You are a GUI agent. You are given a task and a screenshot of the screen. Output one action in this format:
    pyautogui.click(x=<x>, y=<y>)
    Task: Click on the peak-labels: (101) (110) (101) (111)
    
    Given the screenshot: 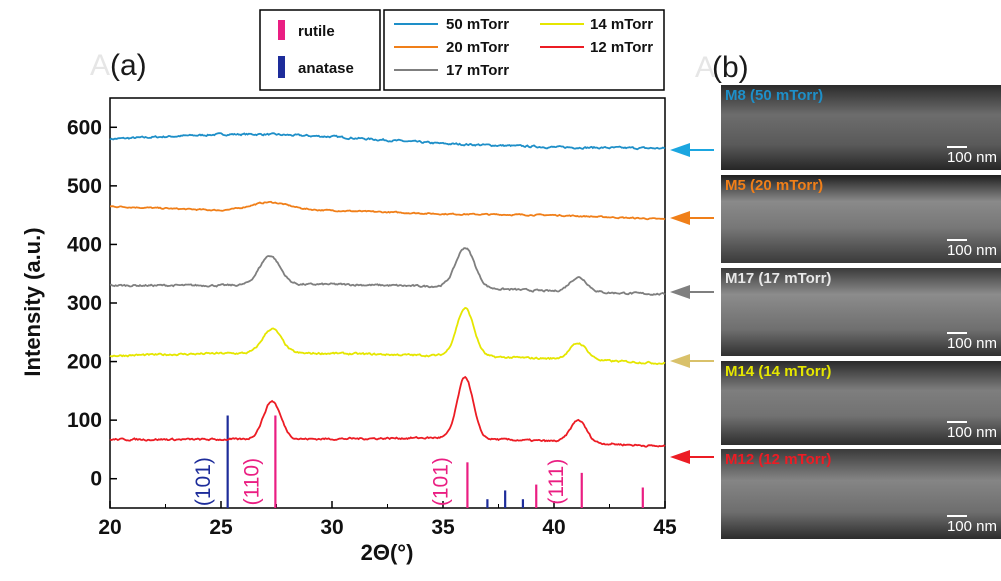 What is the action you would take?
    pyautogui.click(x=380, y=481)
    